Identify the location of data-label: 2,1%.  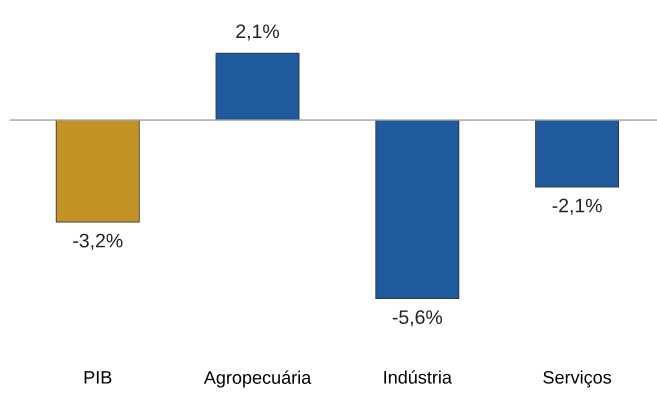
(257, 32).